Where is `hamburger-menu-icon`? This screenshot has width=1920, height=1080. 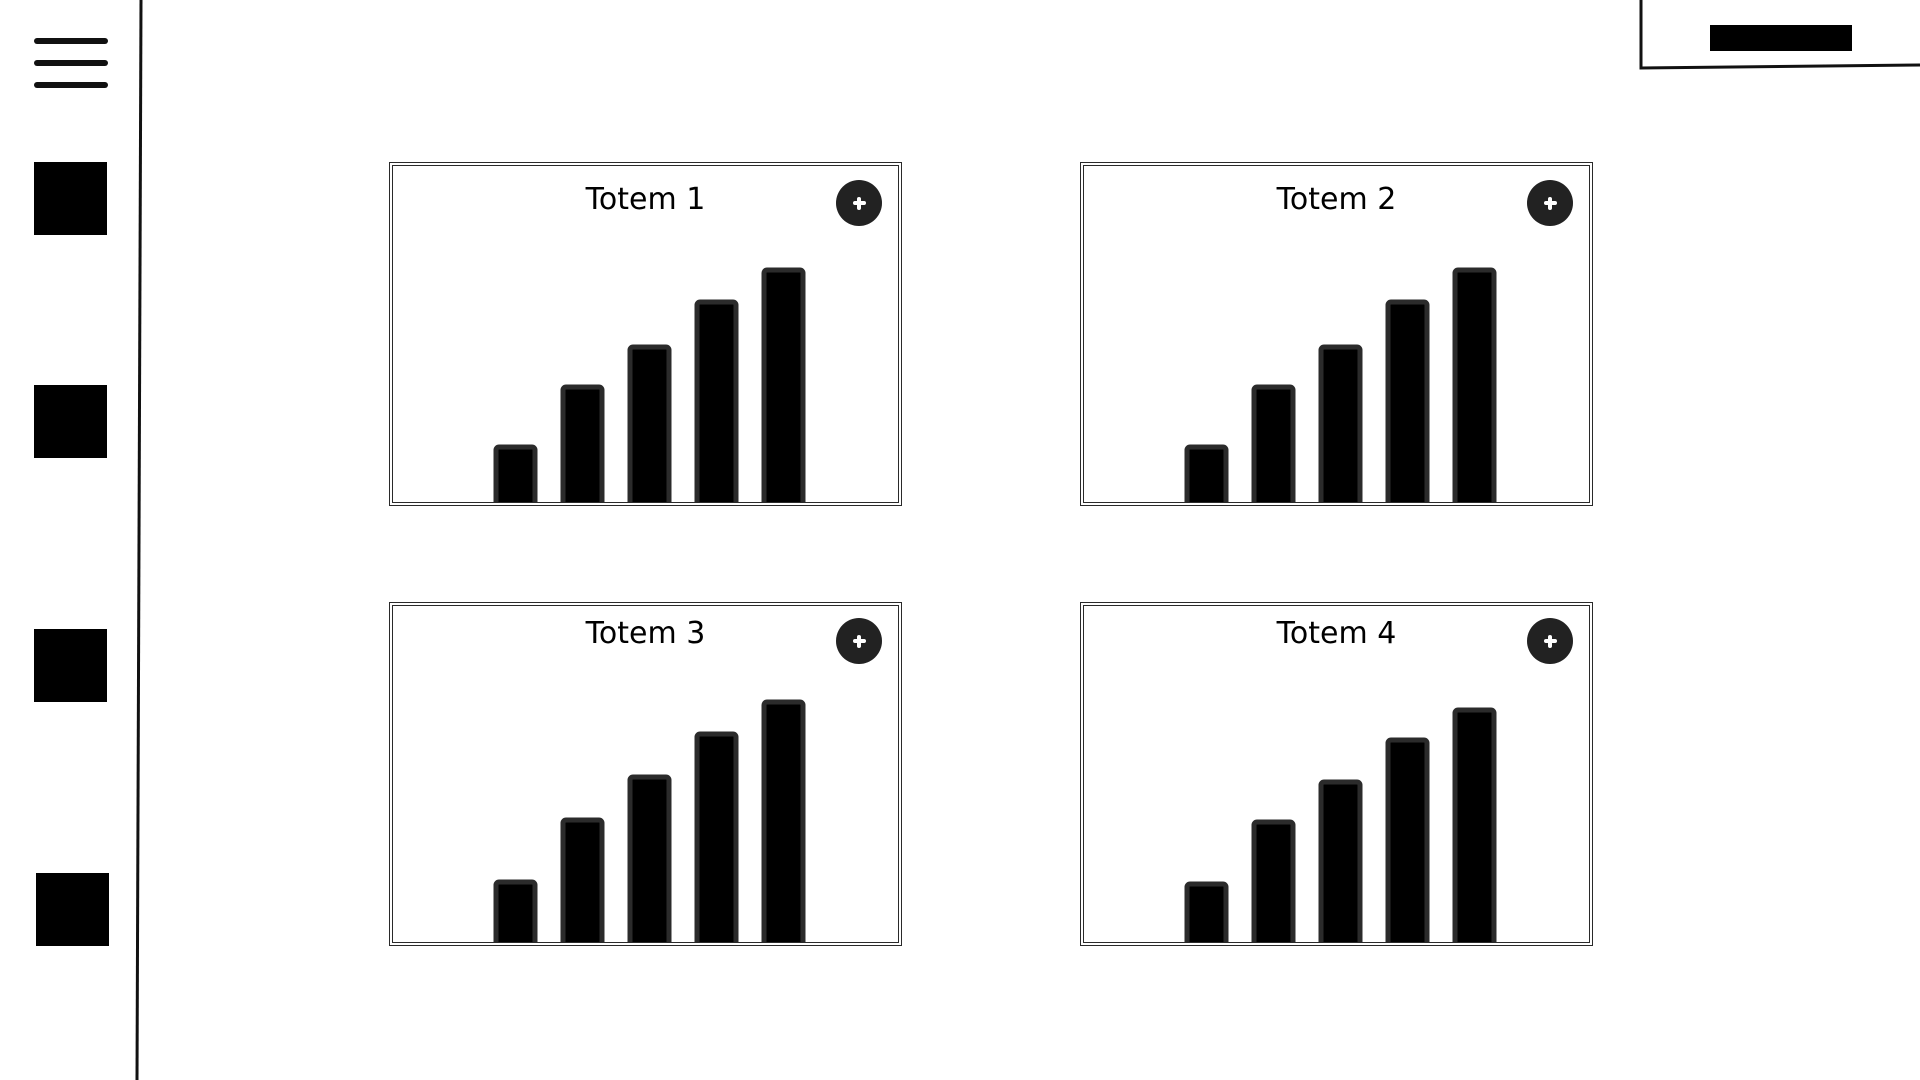
hamburger-menu-icon is located at coordinates (72, 64).